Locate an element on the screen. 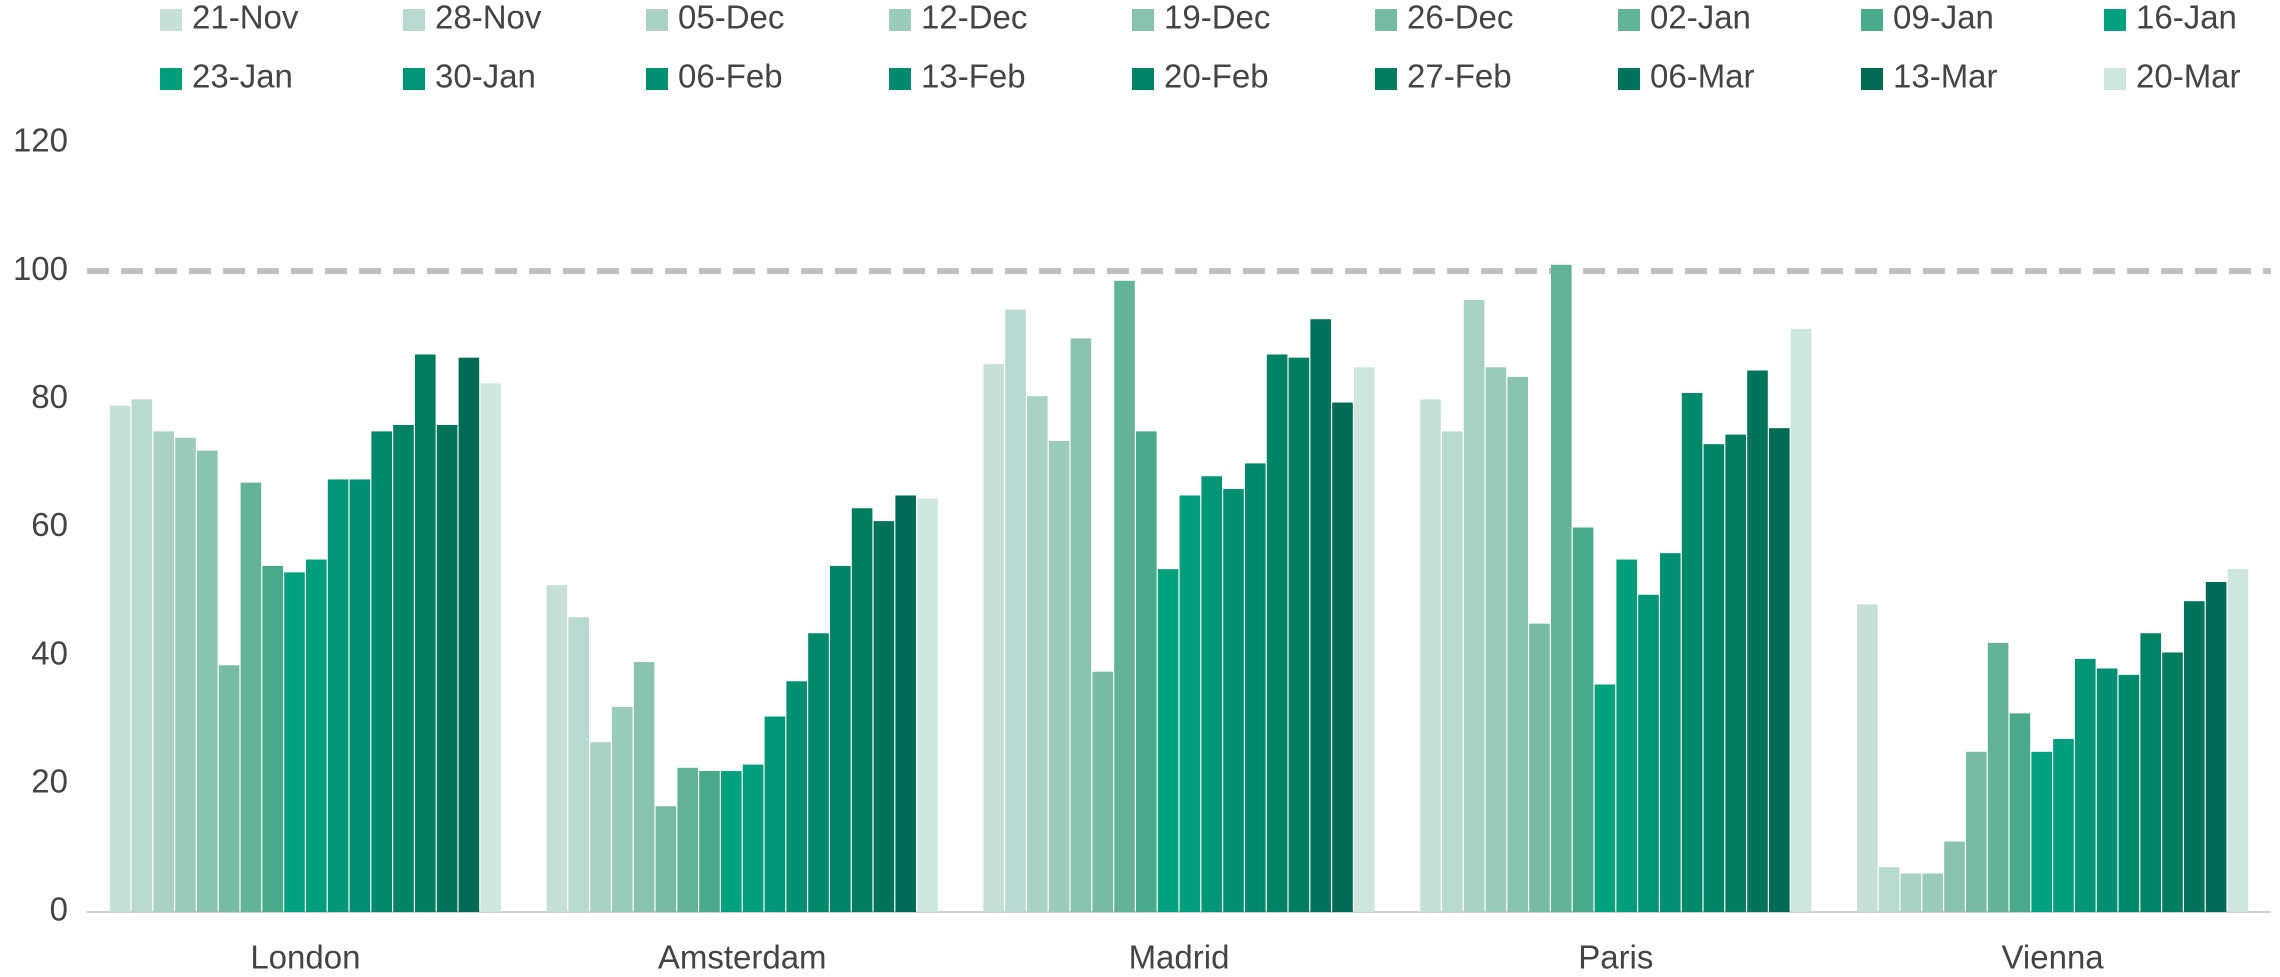 Image resolution: width=2280 pixels, height=977 pixels. y-tick-label: 120 is located at coordinates (40, 140).